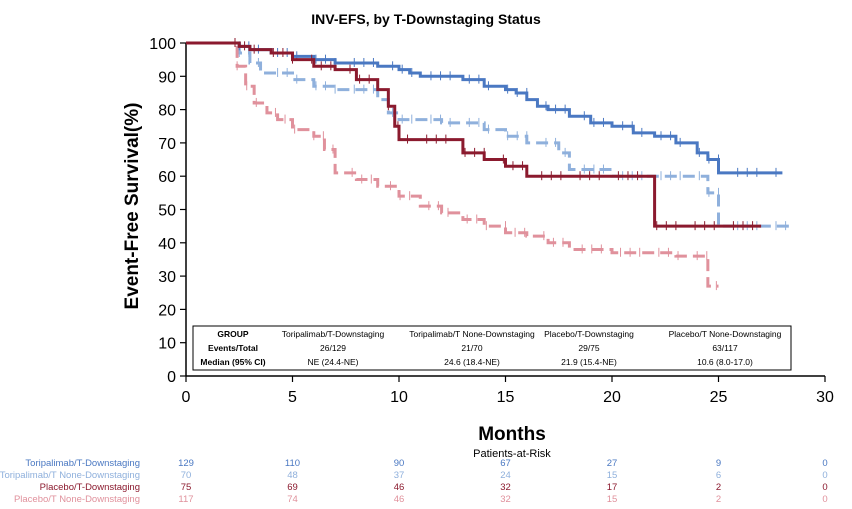 This screenshot has height=509, width=852. What do you see at coordinates (505, 475) in the screenshot?
I see `risk-count: 24` at bounding box center [505, 475].